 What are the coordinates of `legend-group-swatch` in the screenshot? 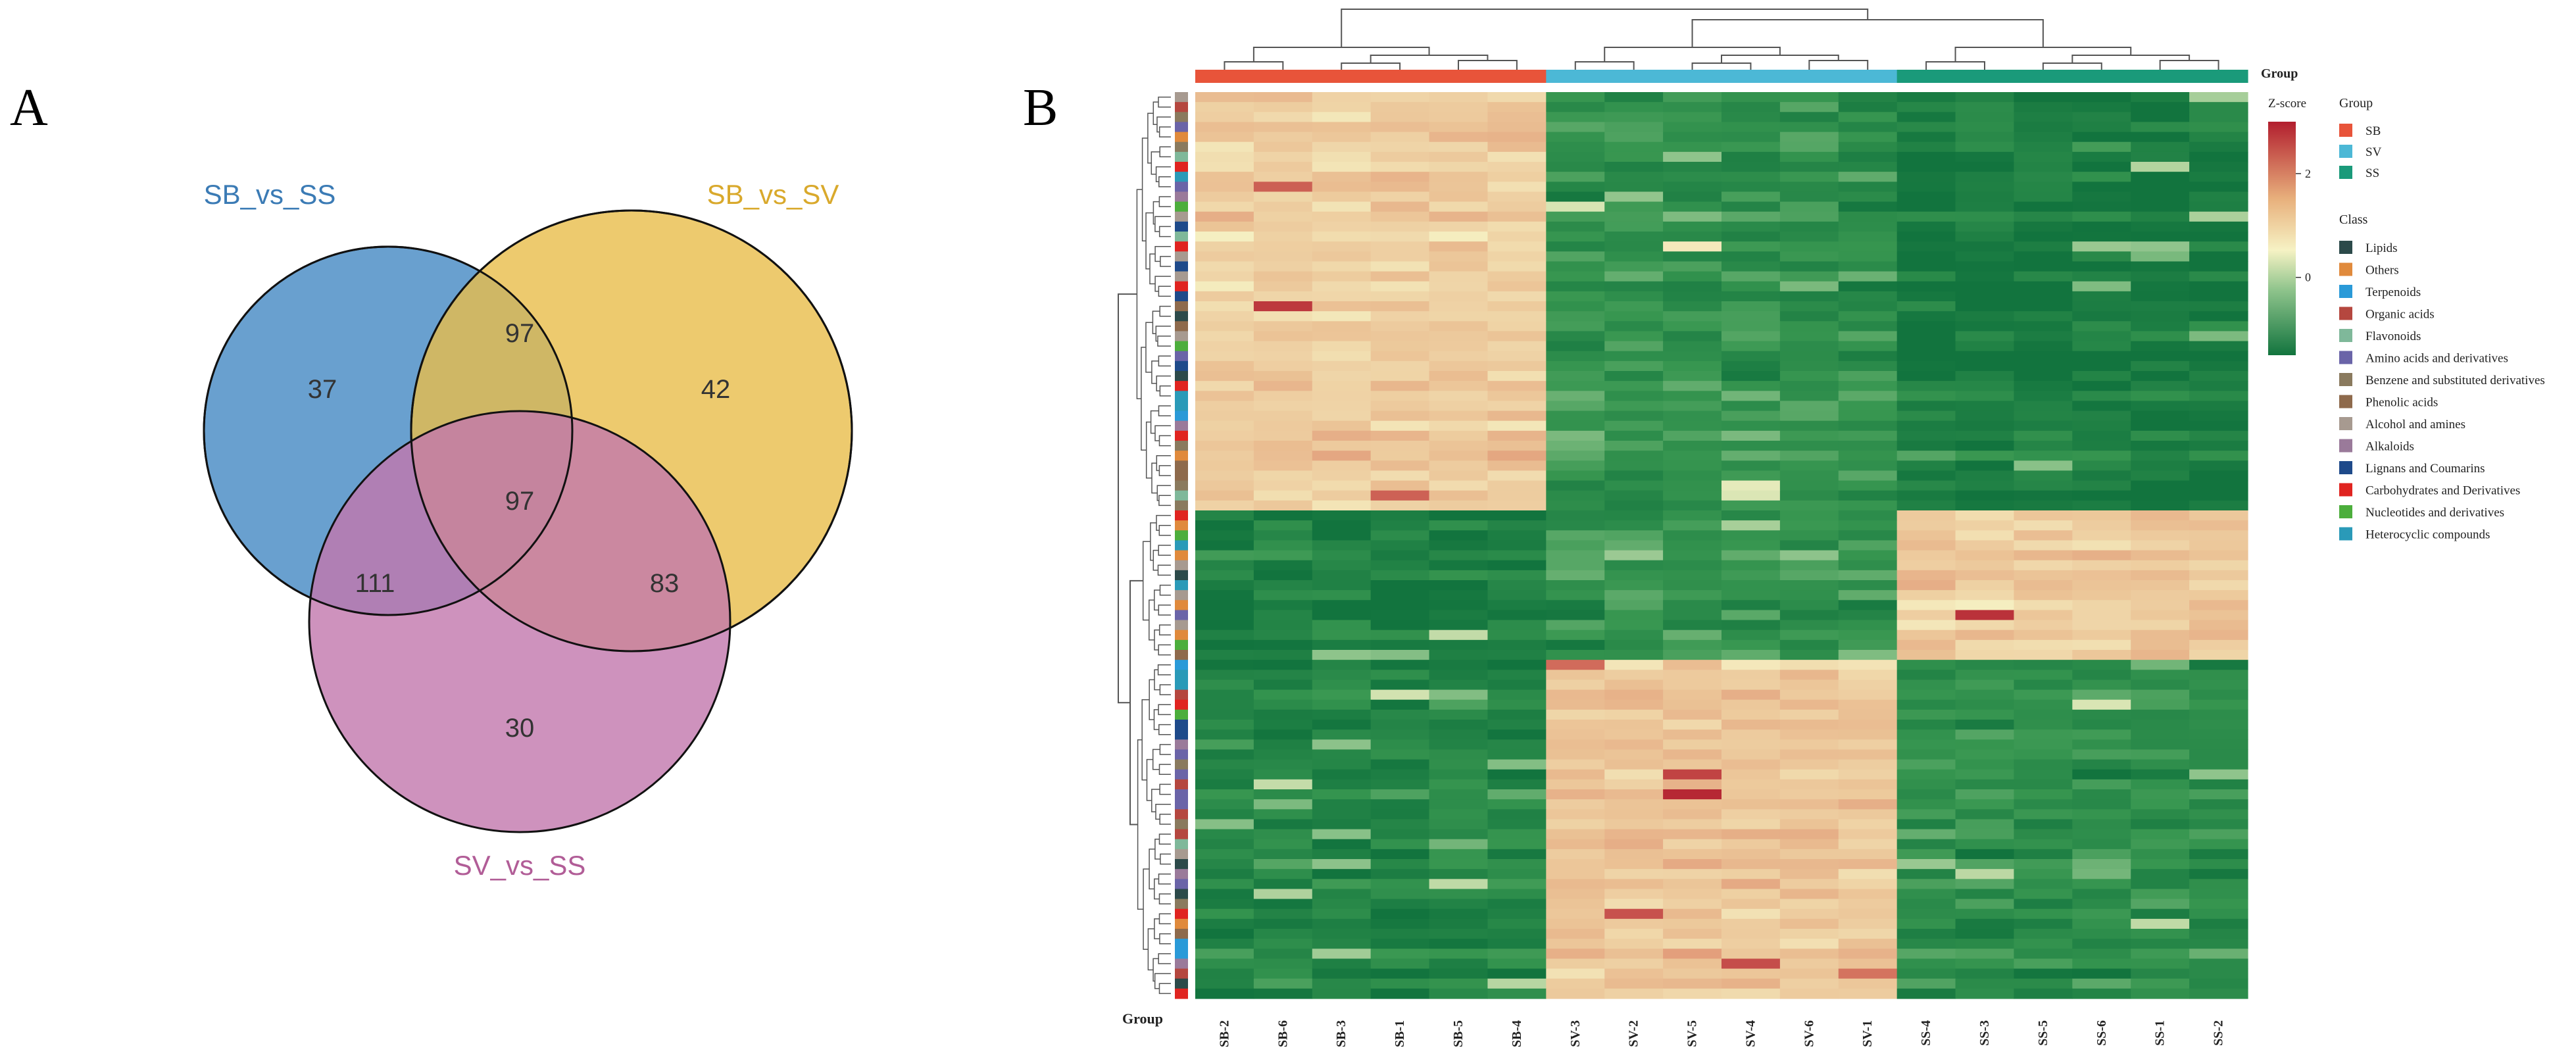 It's located at (2345, 172).